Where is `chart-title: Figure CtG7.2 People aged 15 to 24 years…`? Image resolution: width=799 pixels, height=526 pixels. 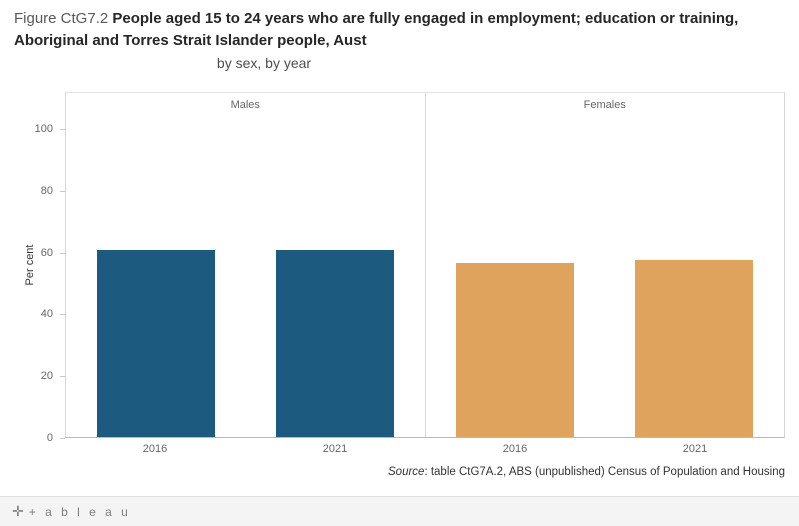 chart-title: Figure CtG7.2 People aged 15 to 24 years… is located at coordinates (401, 30).